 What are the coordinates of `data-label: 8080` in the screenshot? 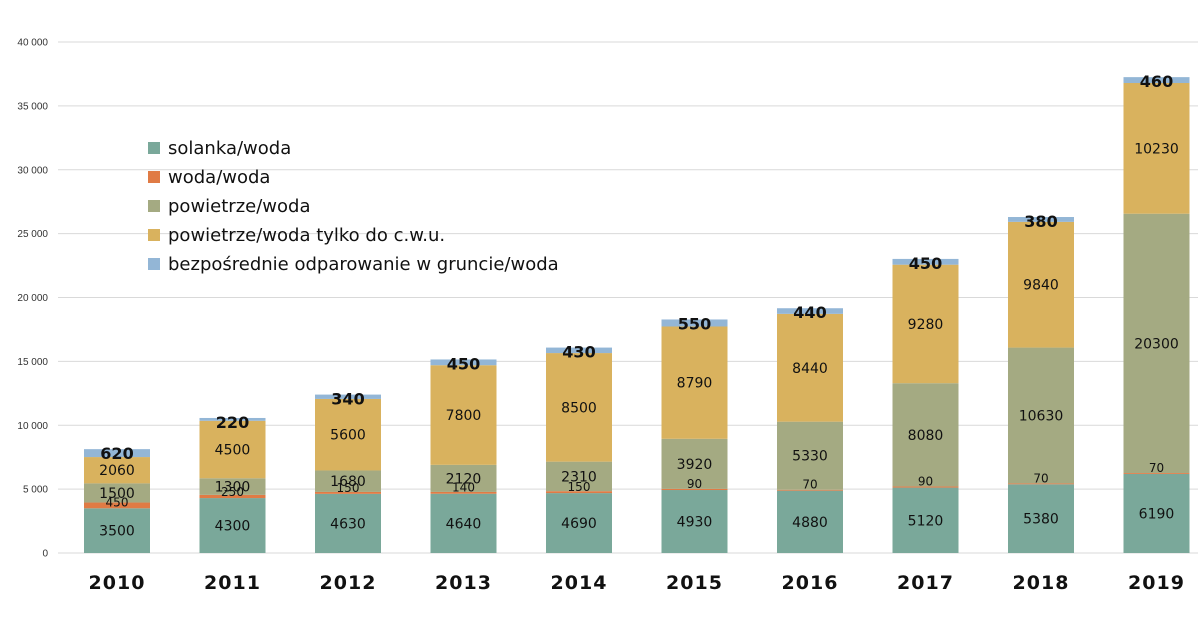 It's located at (926, 436).